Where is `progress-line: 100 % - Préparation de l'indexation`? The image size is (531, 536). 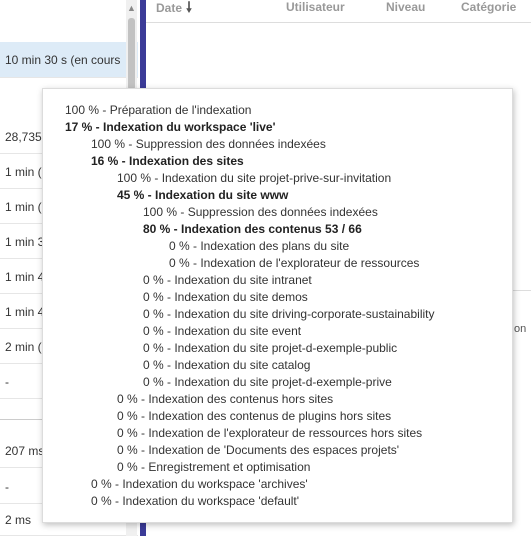 progress-line: 100 % - Préparation de l'indexation is located at coordinates (158, 110).